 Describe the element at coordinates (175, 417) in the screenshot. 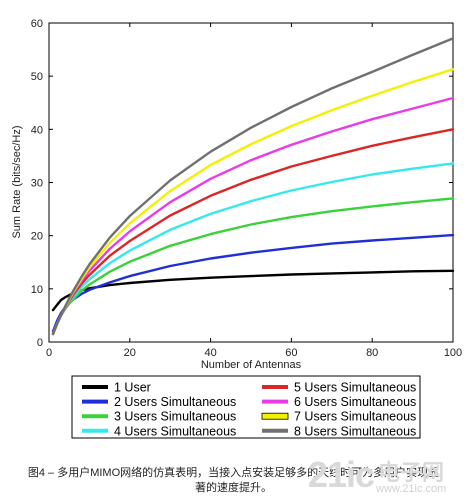

I see `legend-label-3: 3 Users Simultaneous` at that location.